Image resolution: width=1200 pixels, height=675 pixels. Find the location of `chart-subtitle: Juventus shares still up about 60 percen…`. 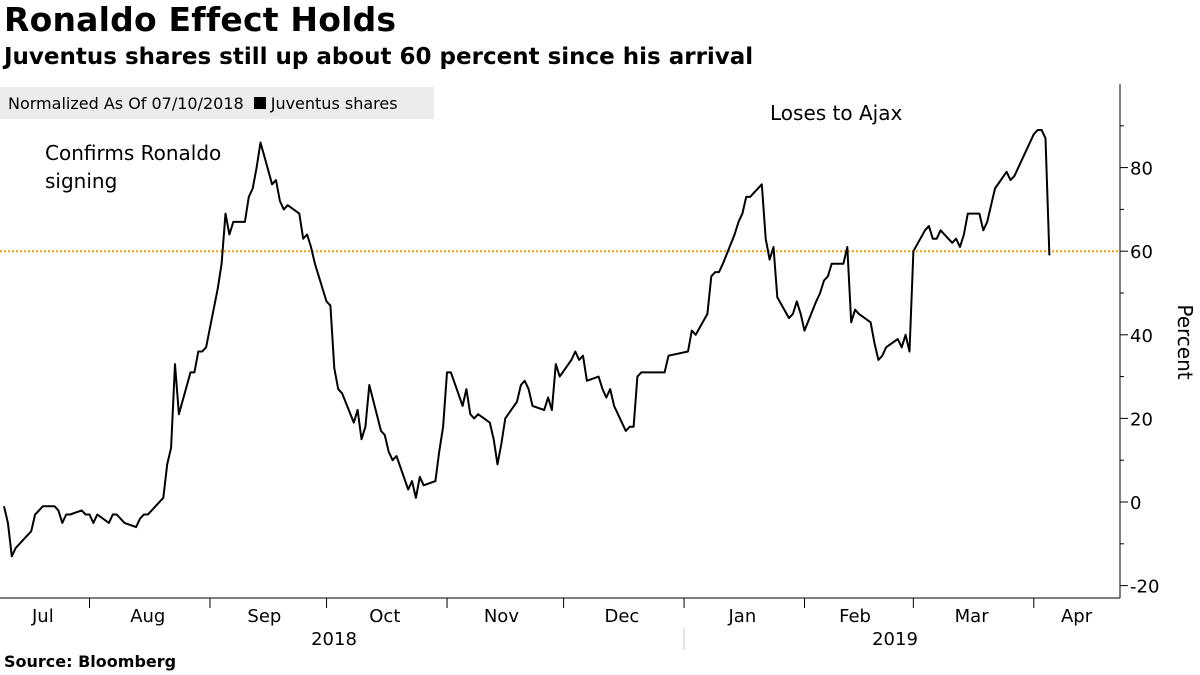

chart-subtitle: Juventus shares still up about 60 percen… is located at coordinates (379, 57).